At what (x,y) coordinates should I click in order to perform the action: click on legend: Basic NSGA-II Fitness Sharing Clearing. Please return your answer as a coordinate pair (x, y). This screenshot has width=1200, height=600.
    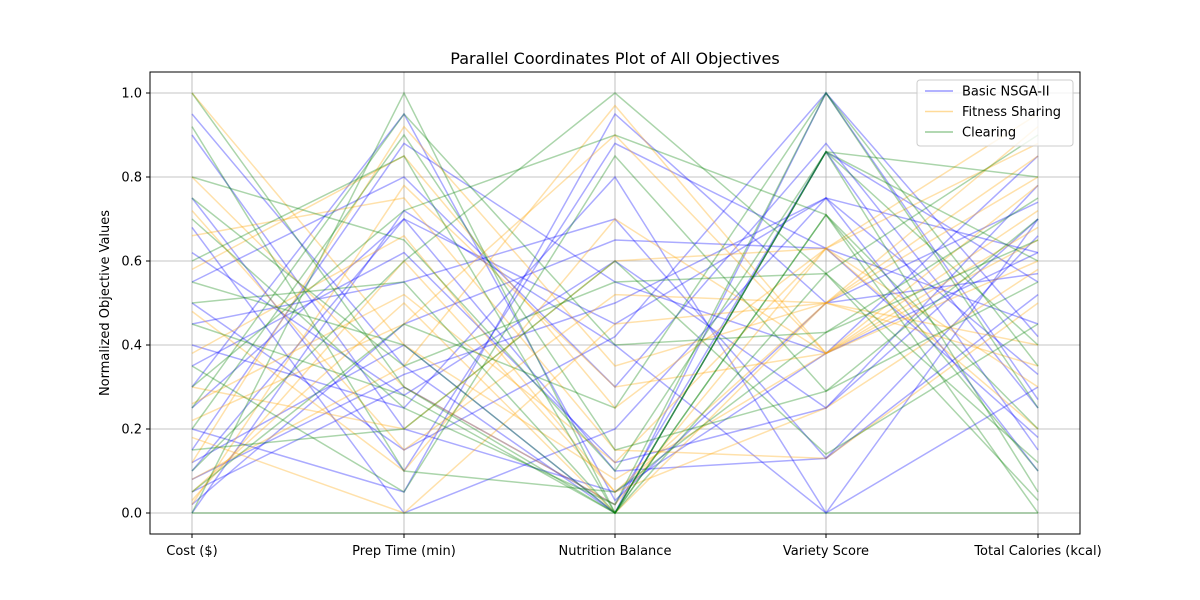
    Looking at the image, I should click on (995, 113).